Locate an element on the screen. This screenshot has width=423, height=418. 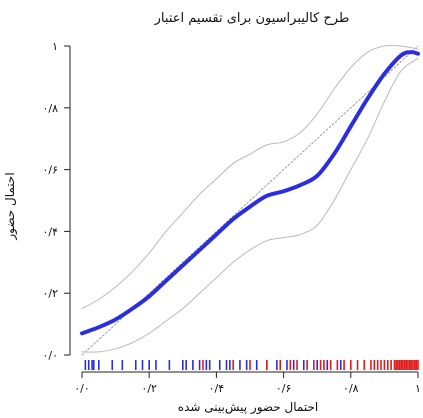
y-axis: ۰/۰ ۰/۲ ۰/۴ ۰/۶ ۰/۸ ۱ is located at coordinates (56, 201).